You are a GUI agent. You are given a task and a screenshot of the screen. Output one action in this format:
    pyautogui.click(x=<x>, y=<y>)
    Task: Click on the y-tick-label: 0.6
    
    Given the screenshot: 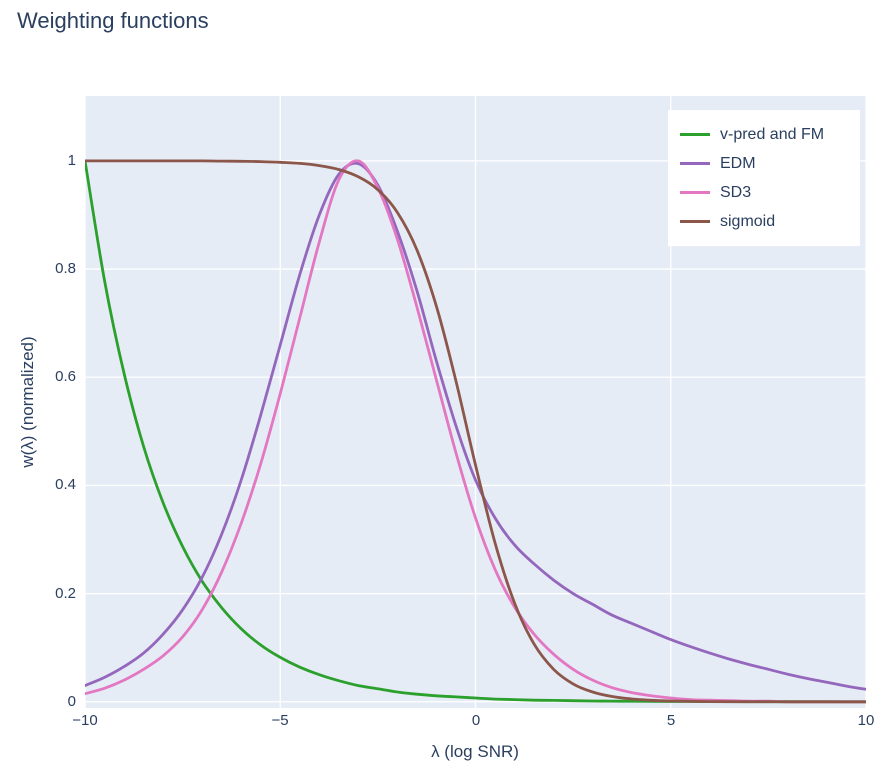 What is the action you would take?
    pyautogui.click(x=65, y=376)
    